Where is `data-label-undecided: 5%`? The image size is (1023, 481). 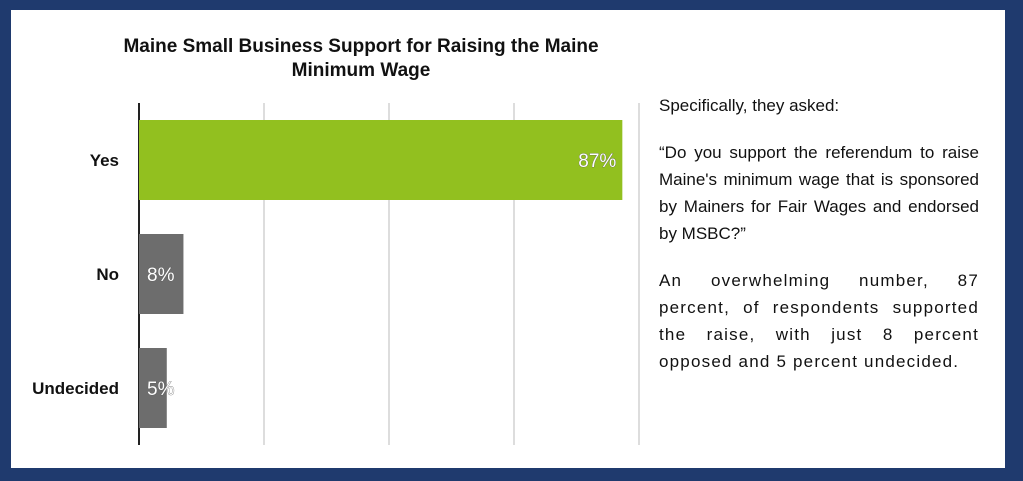
data-label-undecided: 5% is located at coordinates (161, 389).